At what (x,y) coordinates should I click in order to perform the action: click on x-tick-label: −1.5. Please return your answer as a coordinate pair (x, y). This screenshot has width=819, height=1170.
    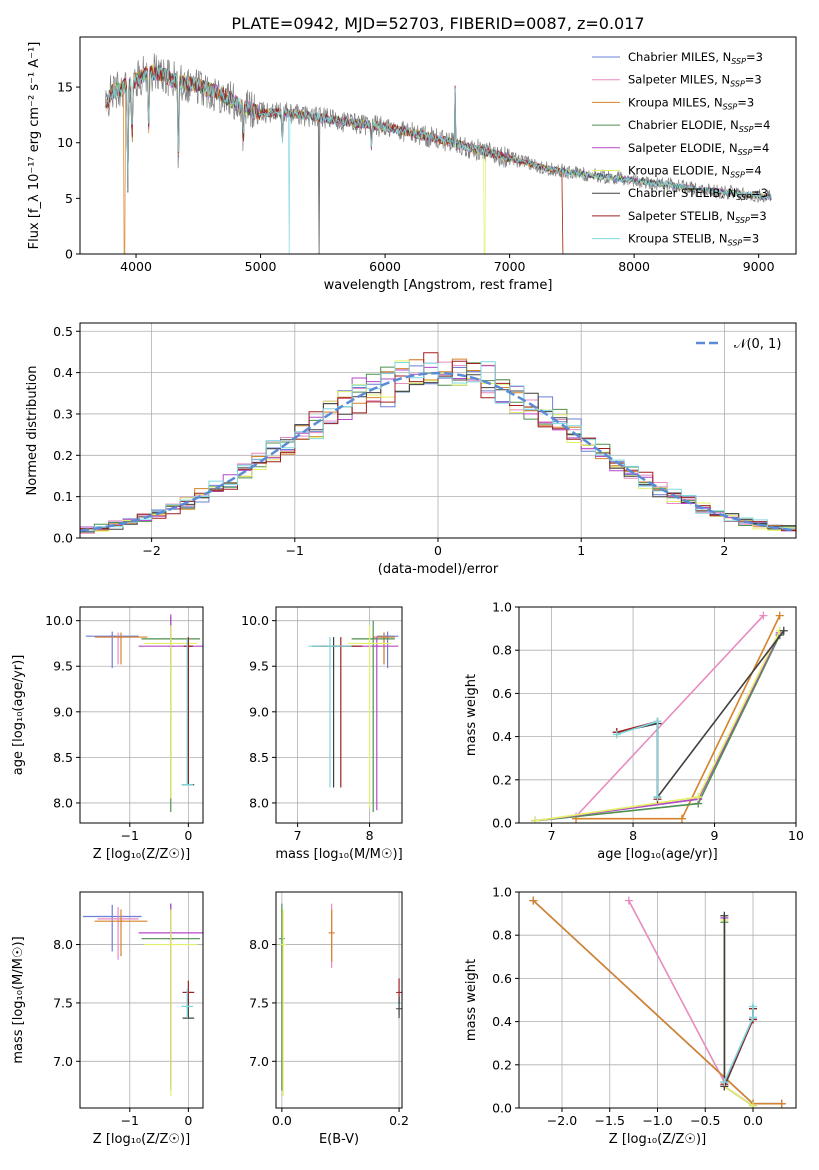
    Looking at the image, I should click on (610, 1120).